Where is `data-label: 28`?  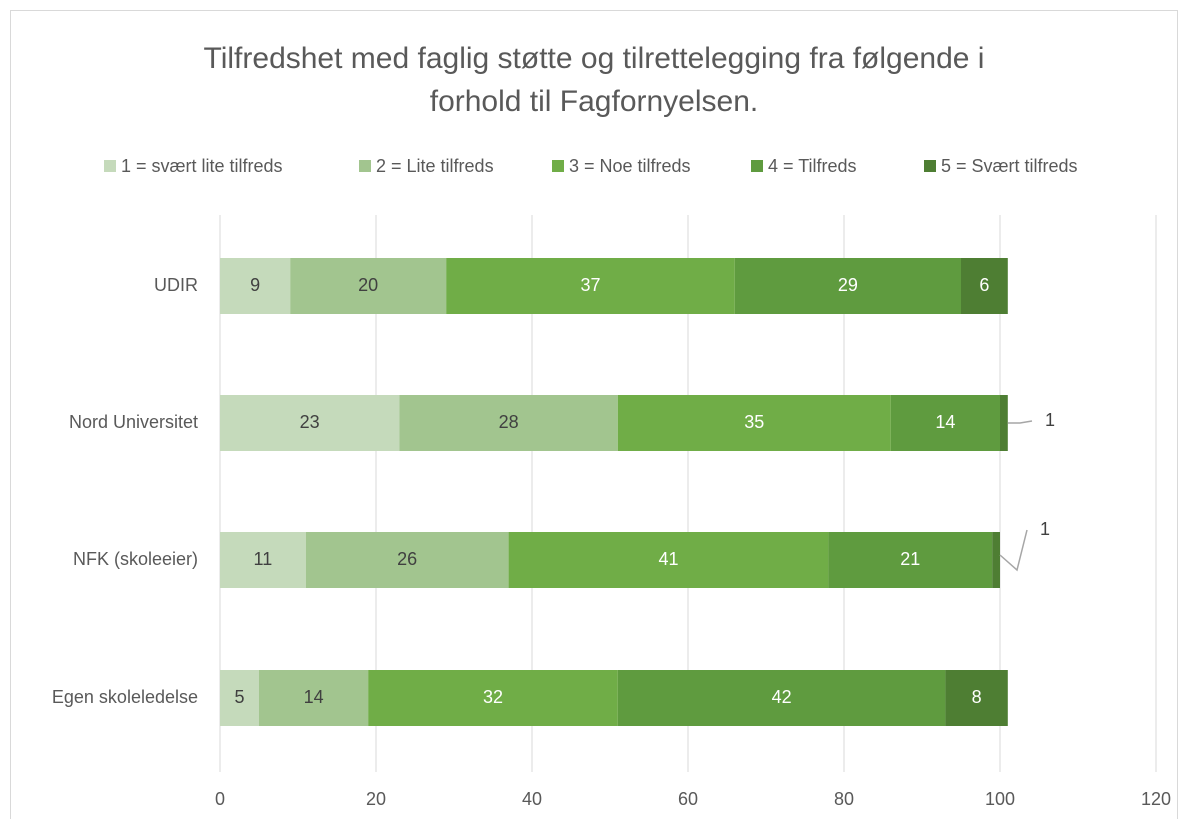
data-label: 28 is located at coordinates (509, 422).